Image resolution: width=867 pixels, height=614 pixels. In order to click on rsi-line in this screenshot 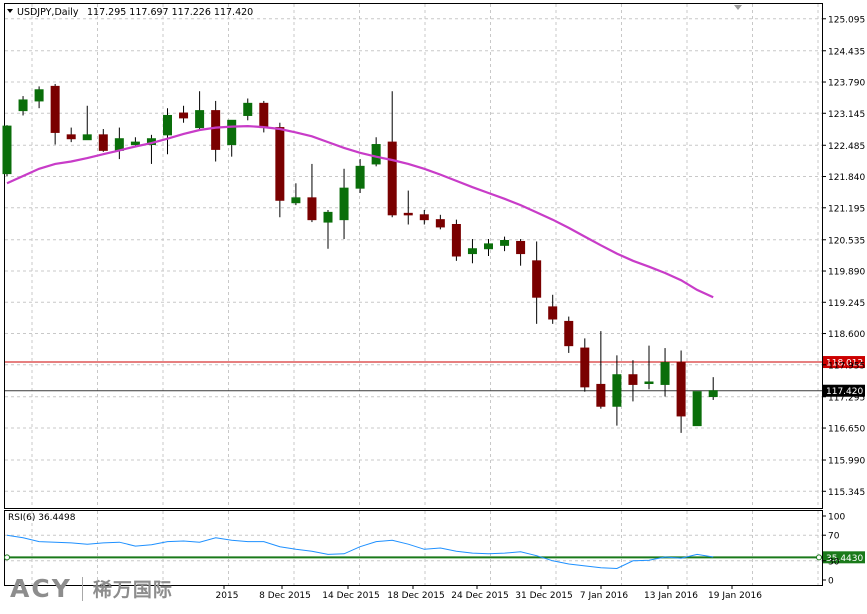, I will do `click(360, 552)`.